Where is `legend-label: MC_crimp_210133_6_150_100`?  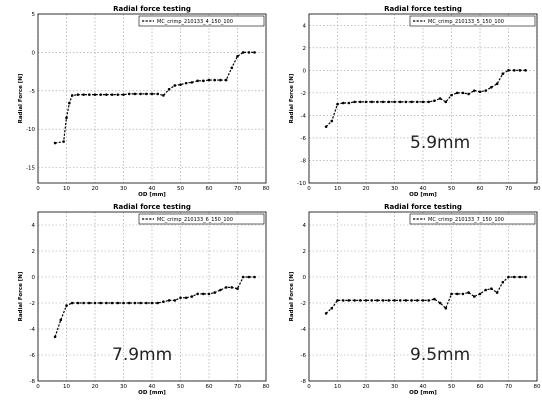 legend-label: MC_crimp_210133_6_150_100 is located at coordinates (195, 220).